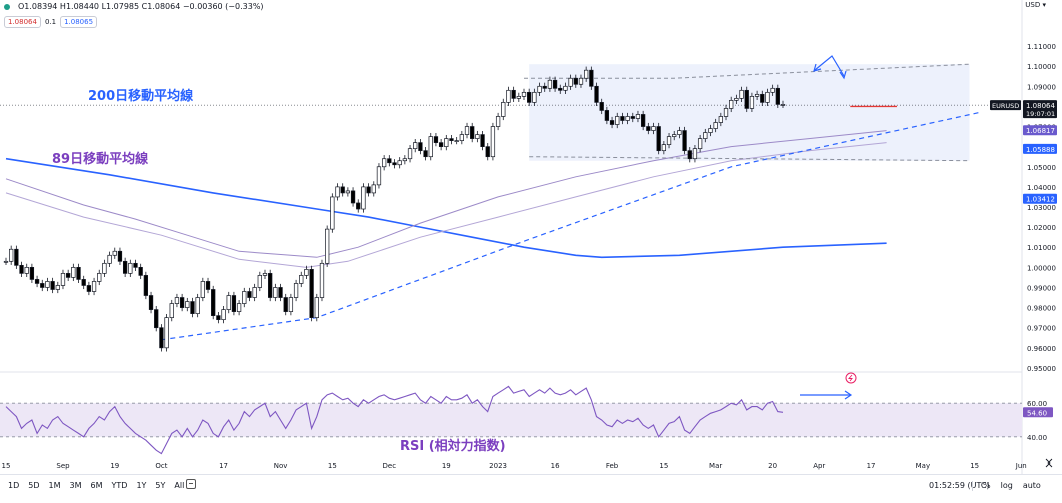  What do you see at coordinates (1041, 47) in the screenshot?
I see `price-tick-label: 1.11000` at bounding box center [1041, 47].